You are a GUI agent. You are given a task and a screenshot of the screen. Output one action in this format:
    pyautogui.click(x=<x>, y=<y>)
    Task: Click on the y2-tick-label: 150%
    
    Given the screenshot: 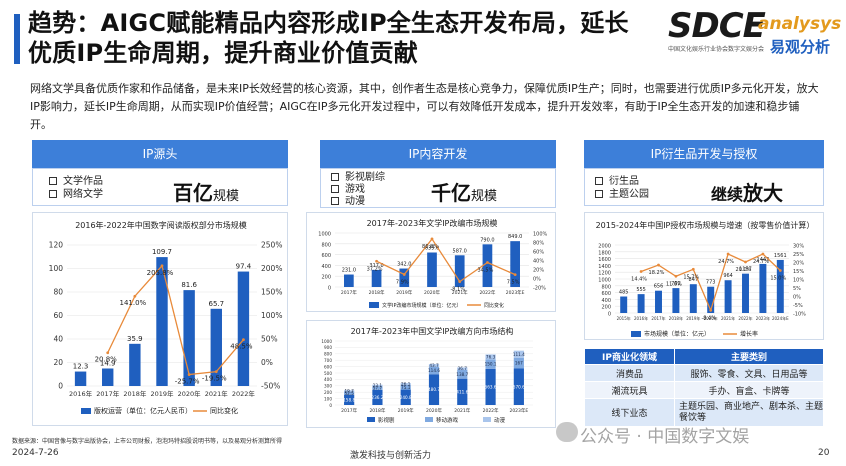 What is the action you would take?
    pyautogui.click(x=271, y=292)
    